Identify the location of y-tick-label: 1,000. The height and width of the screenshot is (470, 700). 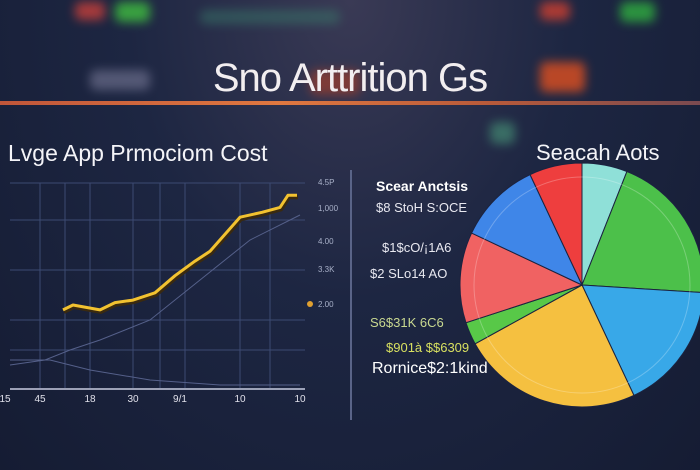
(328, 208).